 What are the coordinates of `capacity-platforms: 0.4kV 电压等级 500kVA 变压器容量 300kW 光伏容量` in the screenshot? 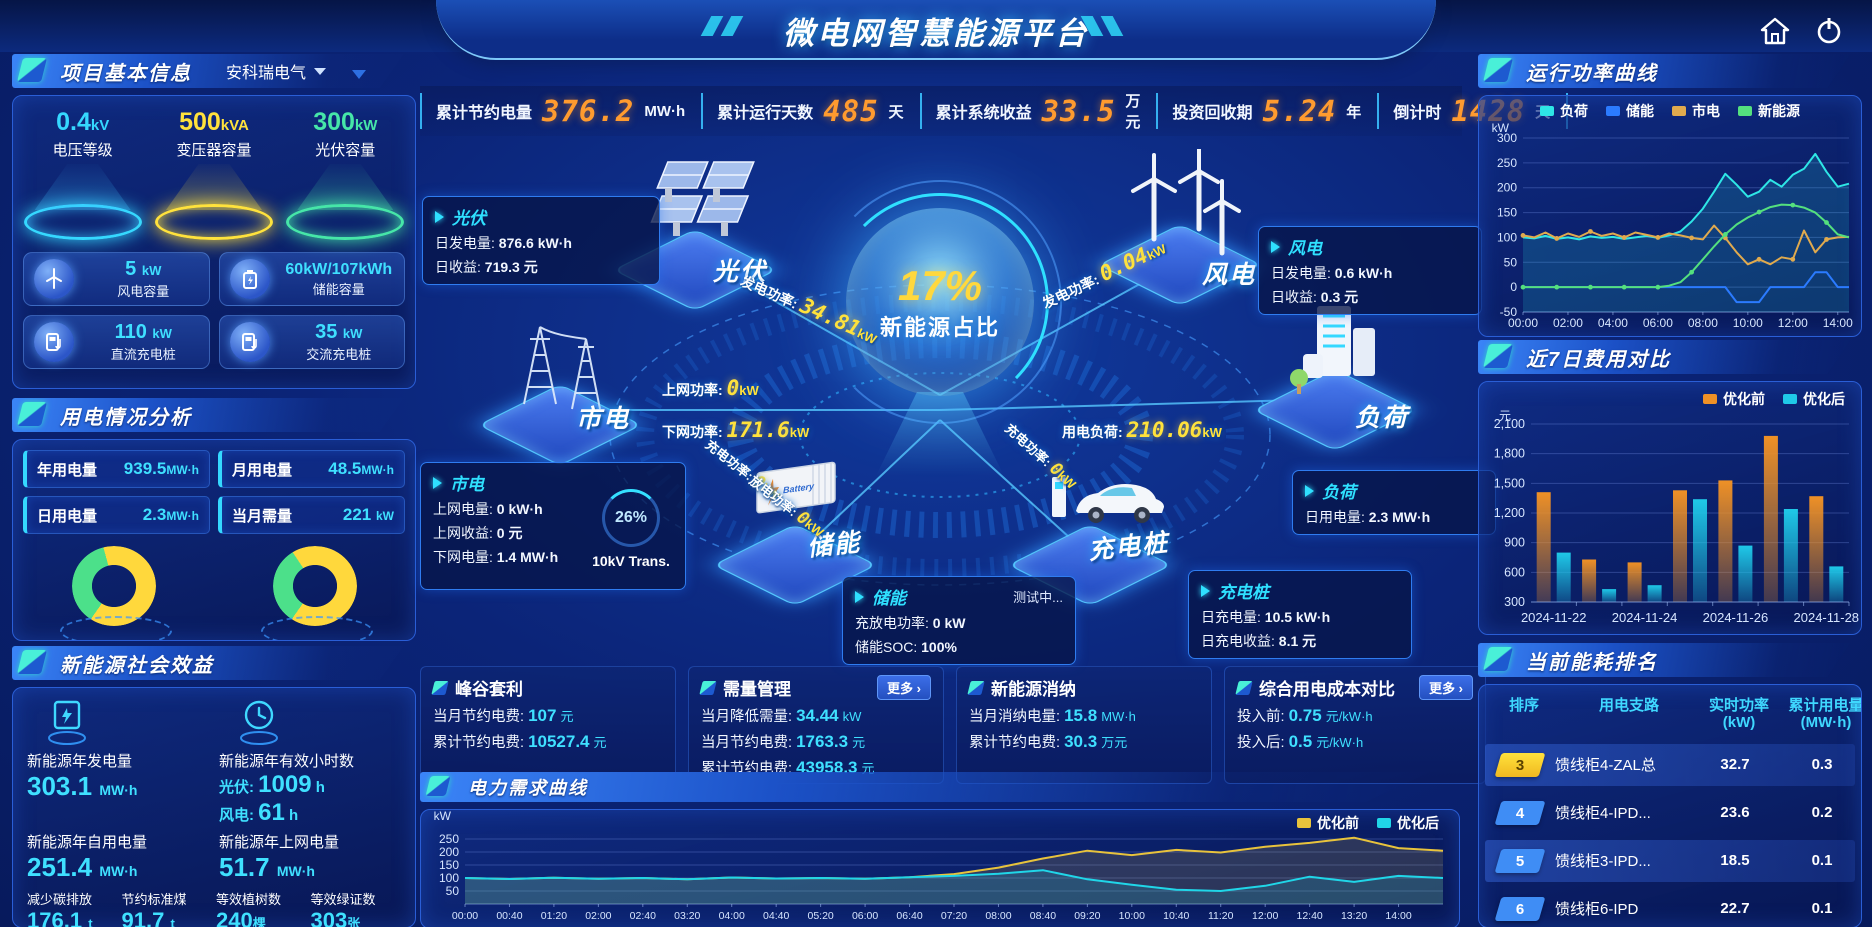 It's located at (214, 168).